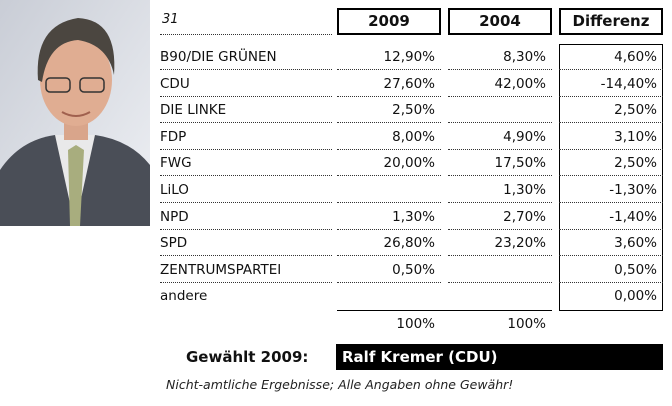 This screenshot has height=406, width=672. What do you see at coordinates (500, 57) in the screenshot?
I see `result: 8,30%` at bounding box center [500, 57].